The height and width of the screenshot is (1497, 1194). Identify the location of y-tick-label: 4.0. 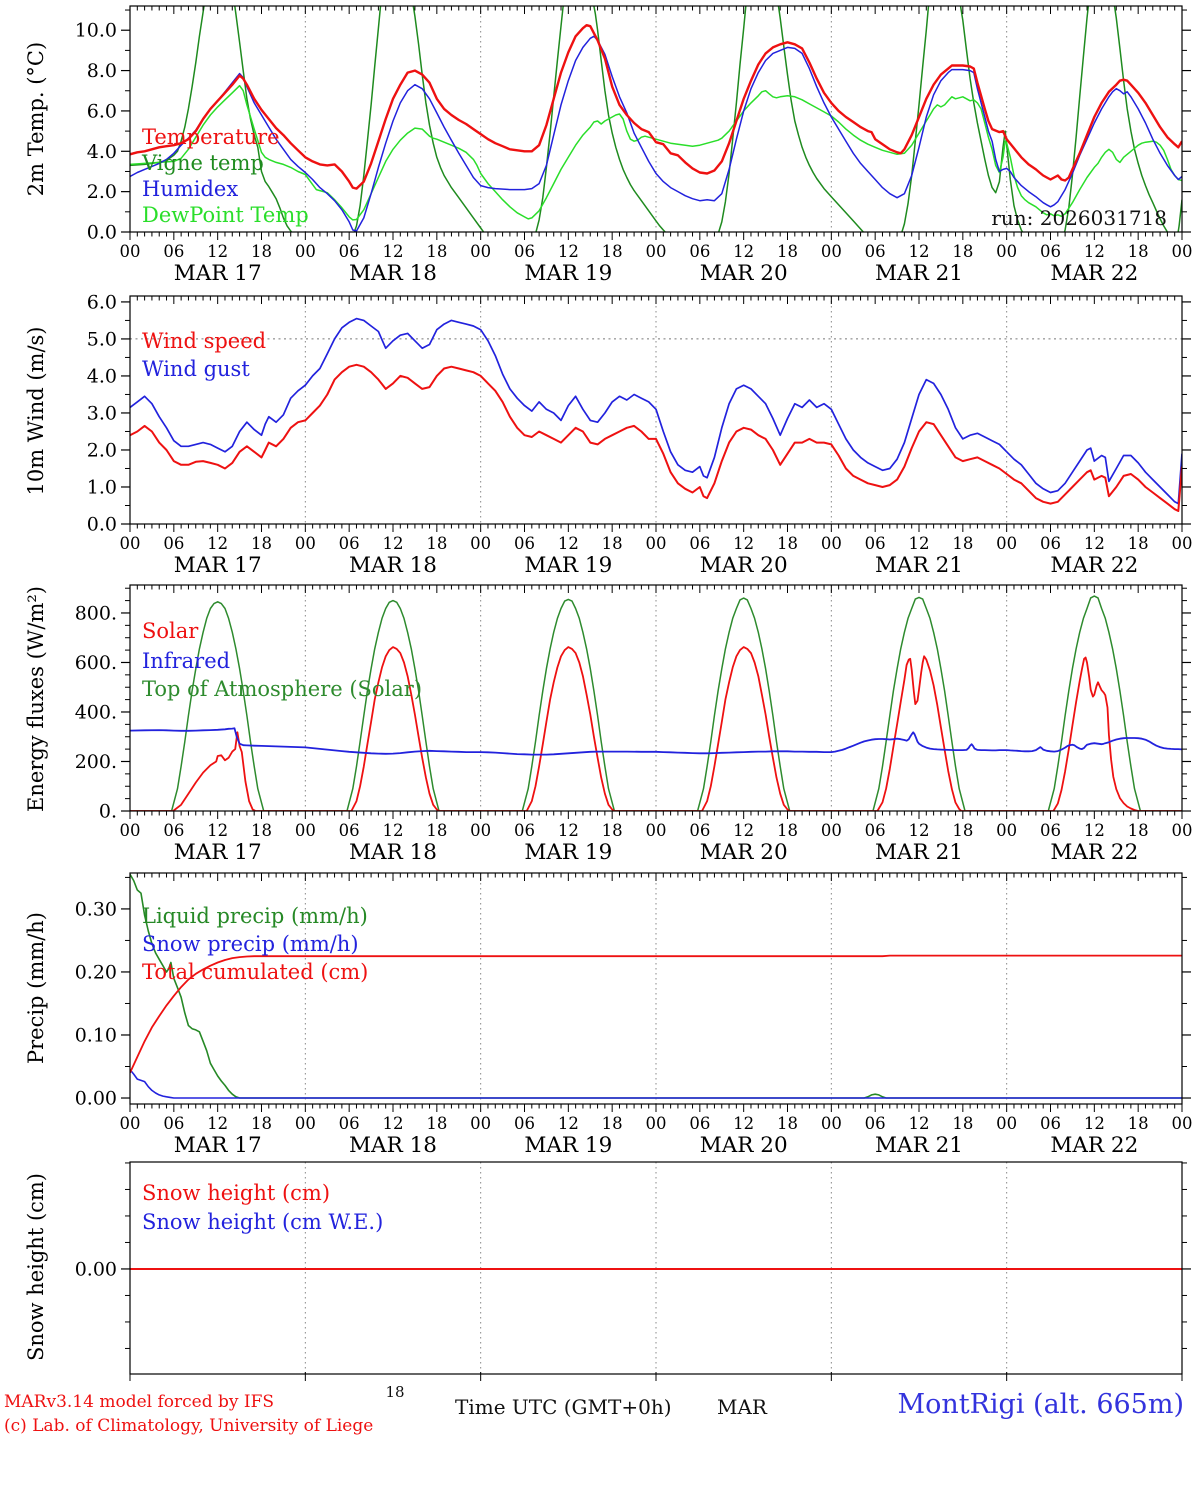
(102, 376).